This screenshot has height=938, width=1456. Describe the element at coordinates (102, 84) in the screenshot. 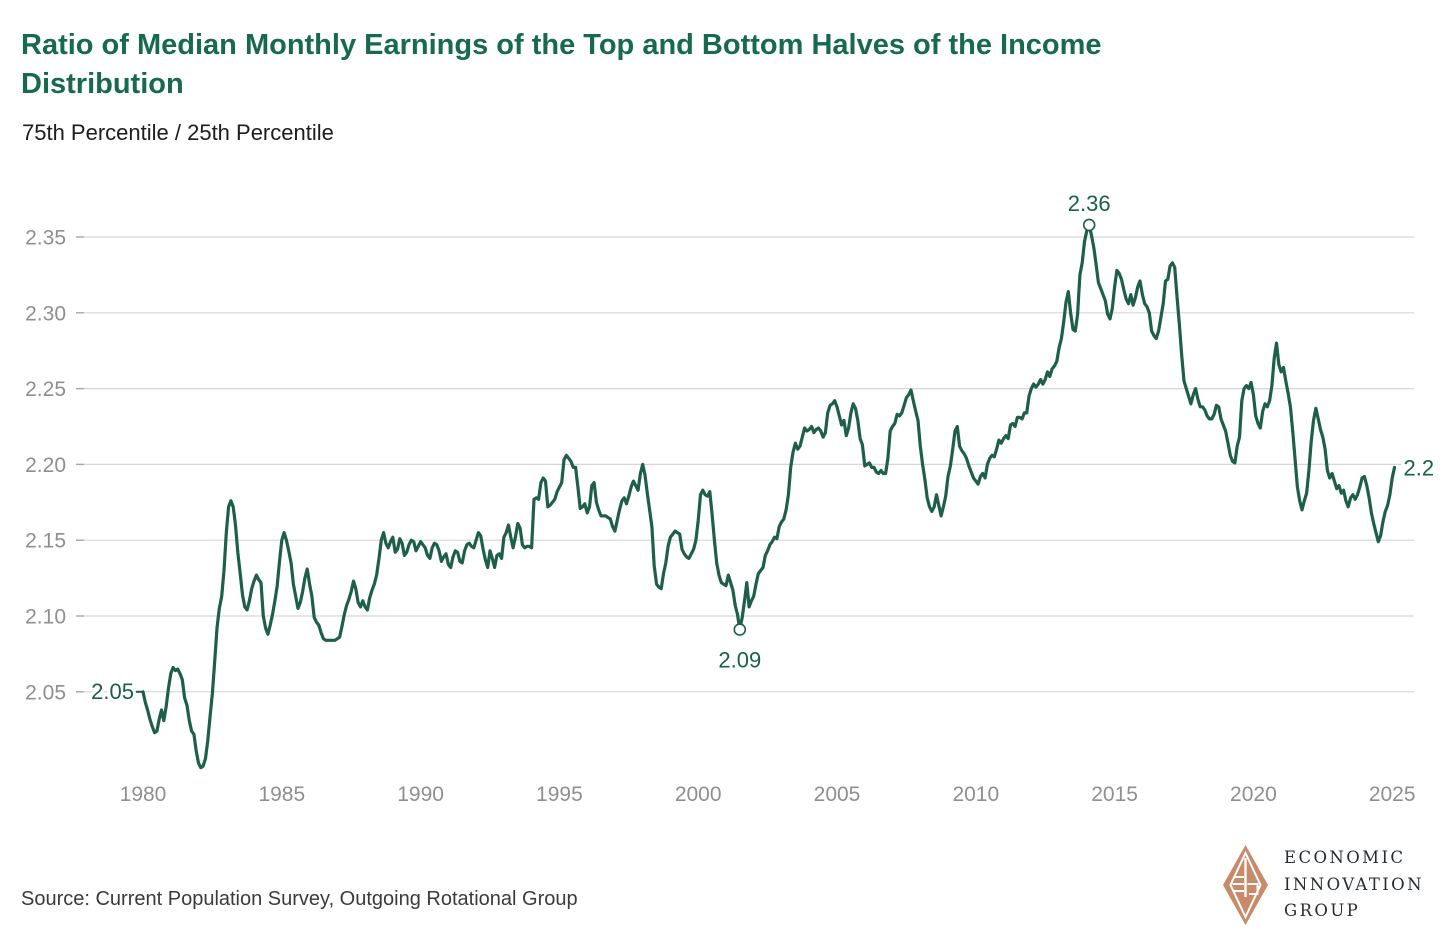

I see `chart-title-line2: Distribution` at that location.